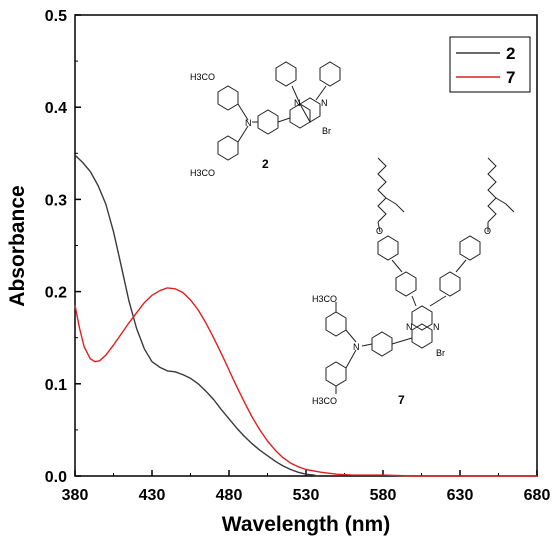 The width and height of the screenshot is (557, 549). I want to click on x-axis-ticks: 380 430 480 530 580 630 680, so click(306, 487).